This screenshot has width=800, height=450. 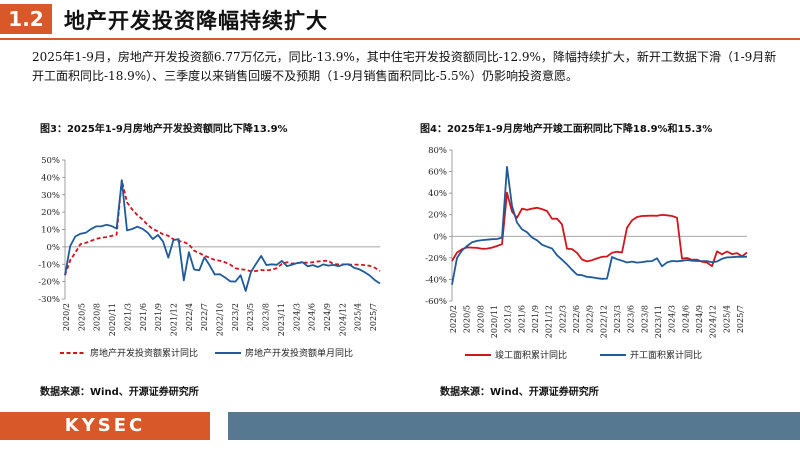 I want to click on x-tick-label: 2022/12, so click(x=603, y=321).